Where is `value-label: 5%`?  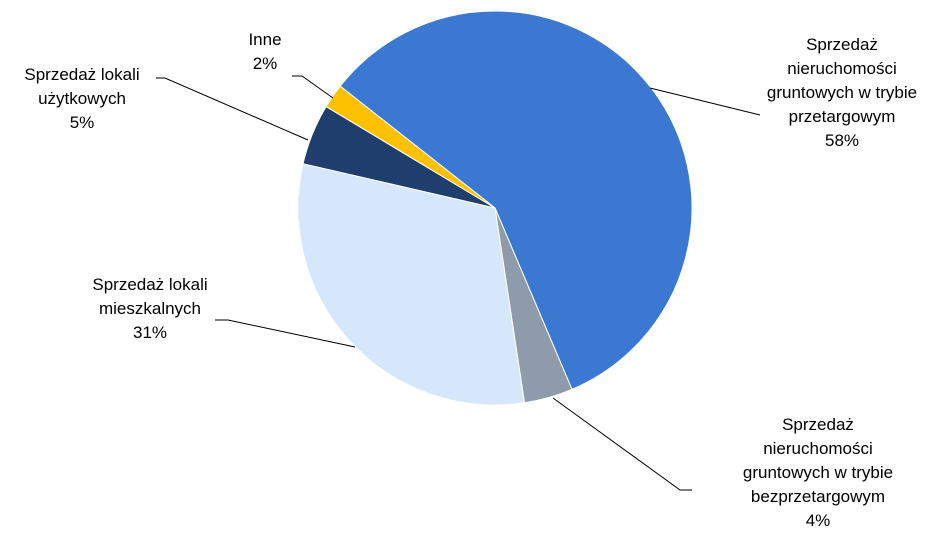 value-label: 5% is located at coordinates (82, 122).